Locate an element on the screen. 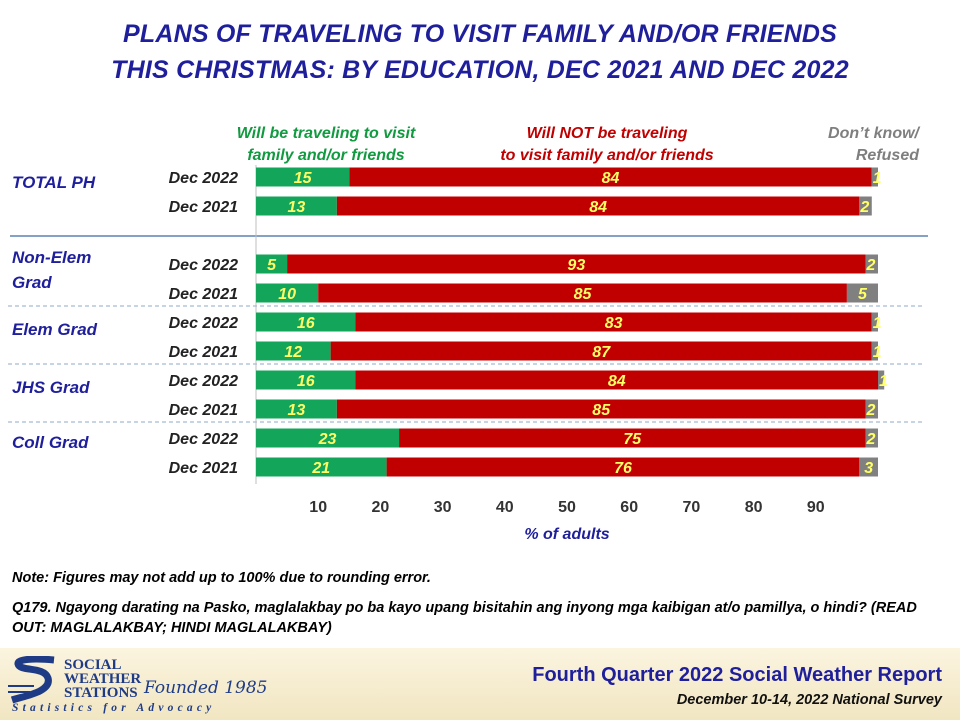 Image resolution: width=960 pixels, height=720 pixels. legend-label: Refused is located at coordinates (888, 155).